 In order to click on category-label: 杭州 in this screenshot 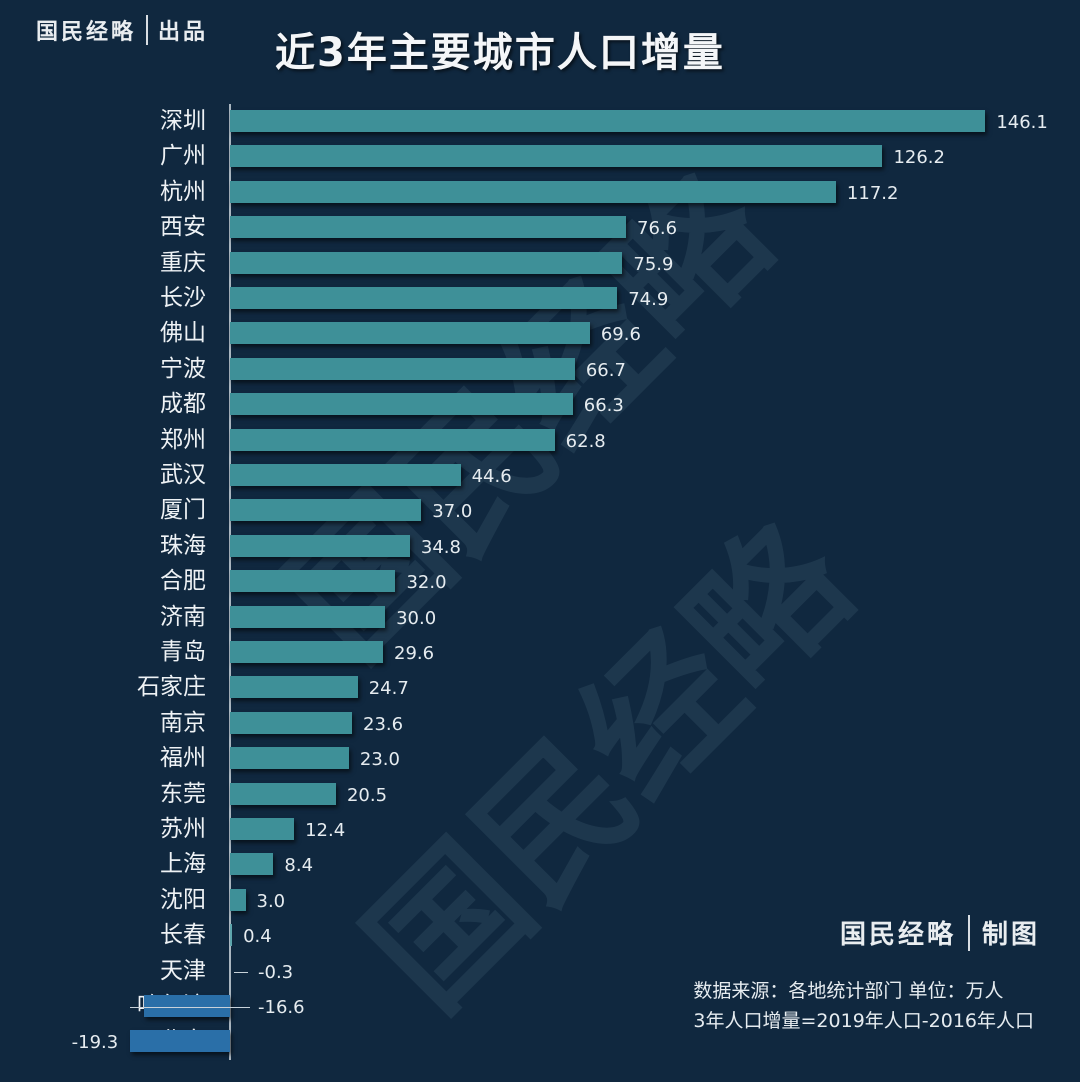, I will do `click(183, 191)`.